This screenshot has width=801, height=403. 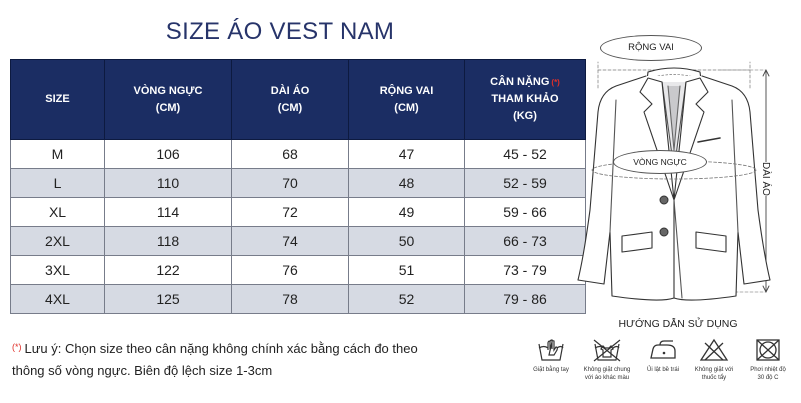 I want to click on cell-size: M, so click(x=57, y=154).